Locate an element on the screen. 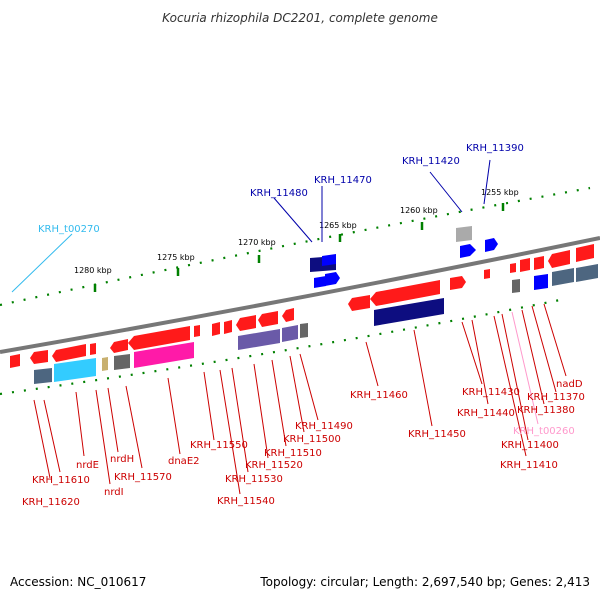  block-gray-mid is located at coordinates (304, 330).